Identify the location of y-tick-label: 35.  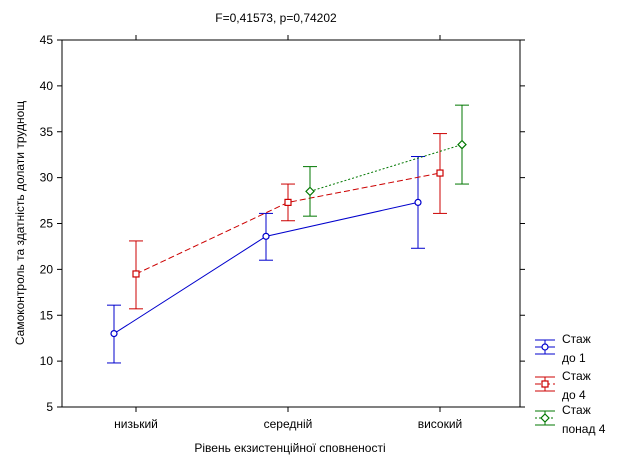
(47, 132).